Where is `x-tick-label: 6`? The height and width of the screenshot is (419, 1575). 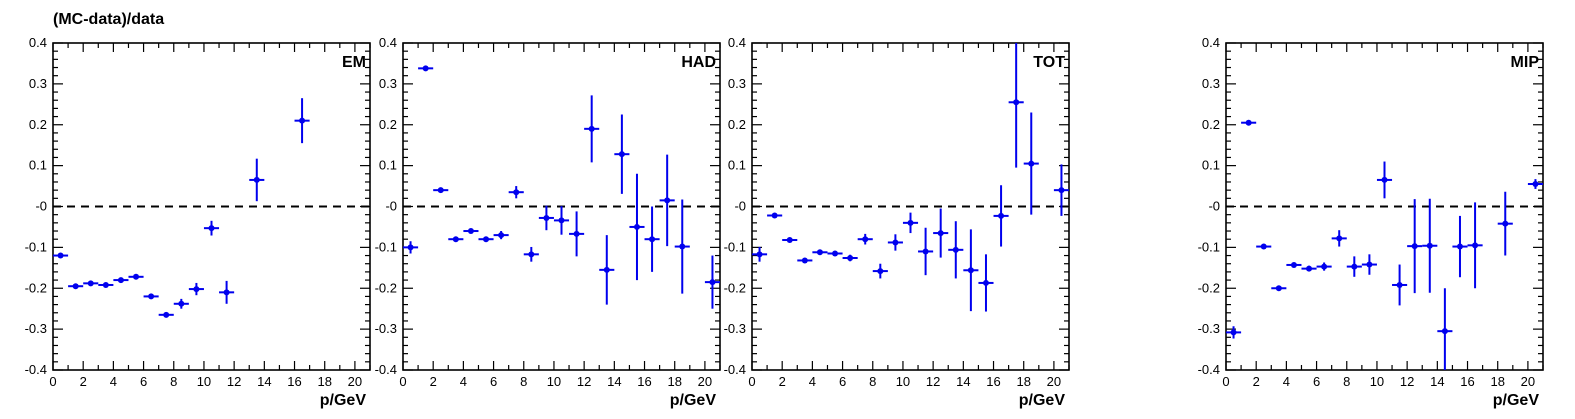 x-tick-label: 6 is located at coordinates (842, 381).